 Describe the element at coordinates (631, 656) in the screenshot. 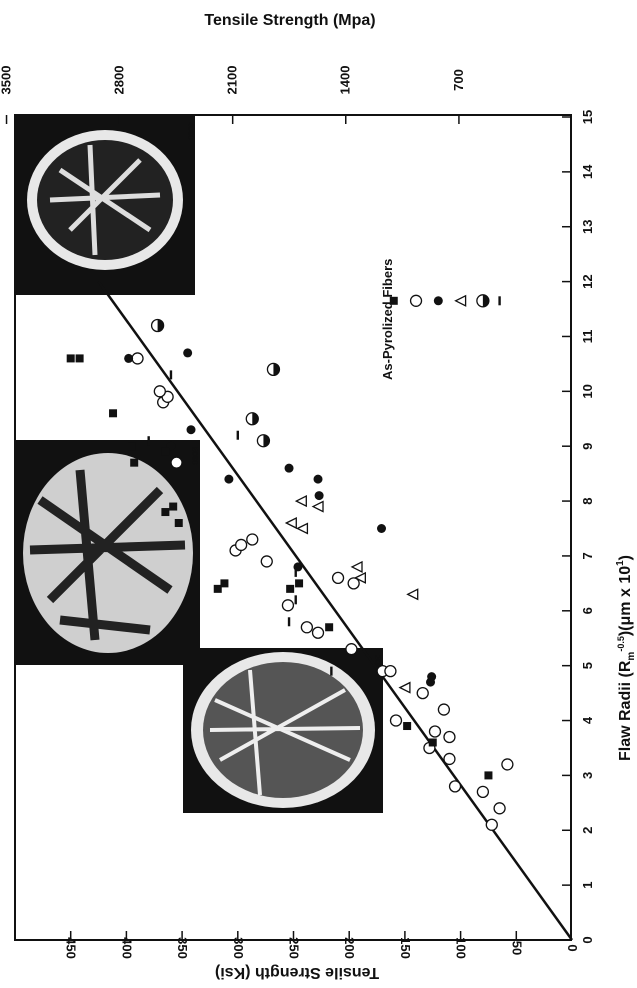

I see `x-axis-title-sub: m` at that location.